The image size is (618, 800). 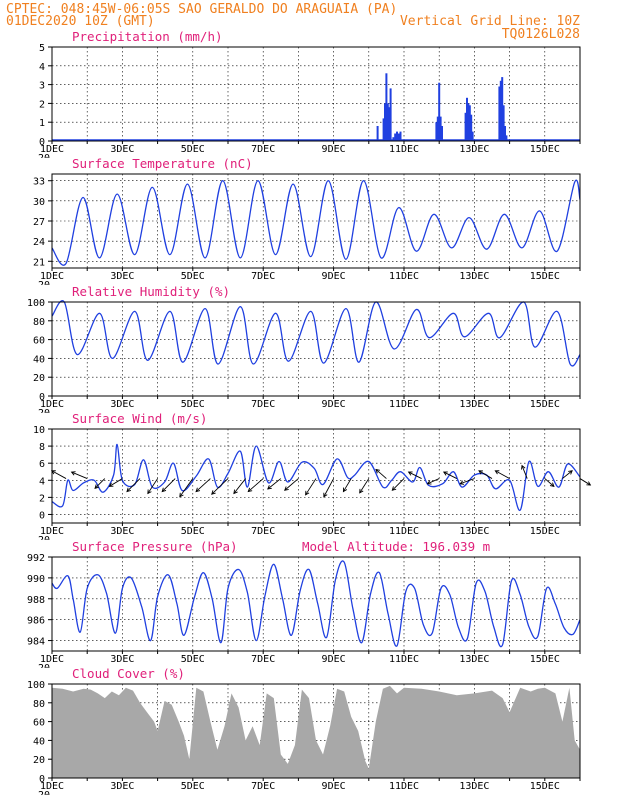 What do you see at coordinates (404, 659) in the screenshot?
I see `x-tick-label: 11DEC` at bounding box center [404, 659].